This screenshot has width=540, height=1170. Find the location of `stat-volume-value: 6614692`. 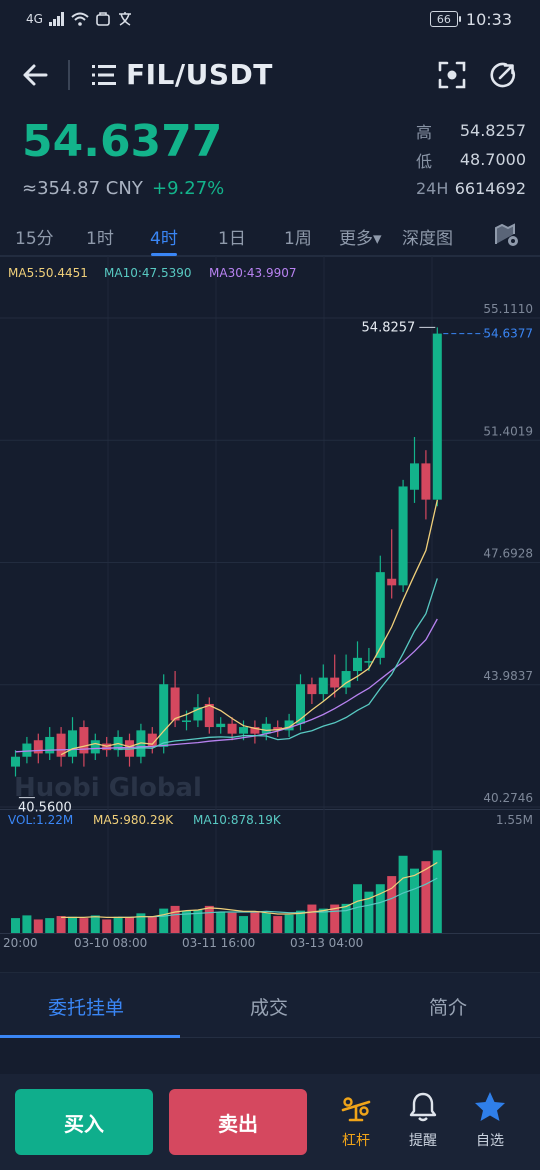

stat-volume-value: 6614692 is located at coordinates (490, 188).